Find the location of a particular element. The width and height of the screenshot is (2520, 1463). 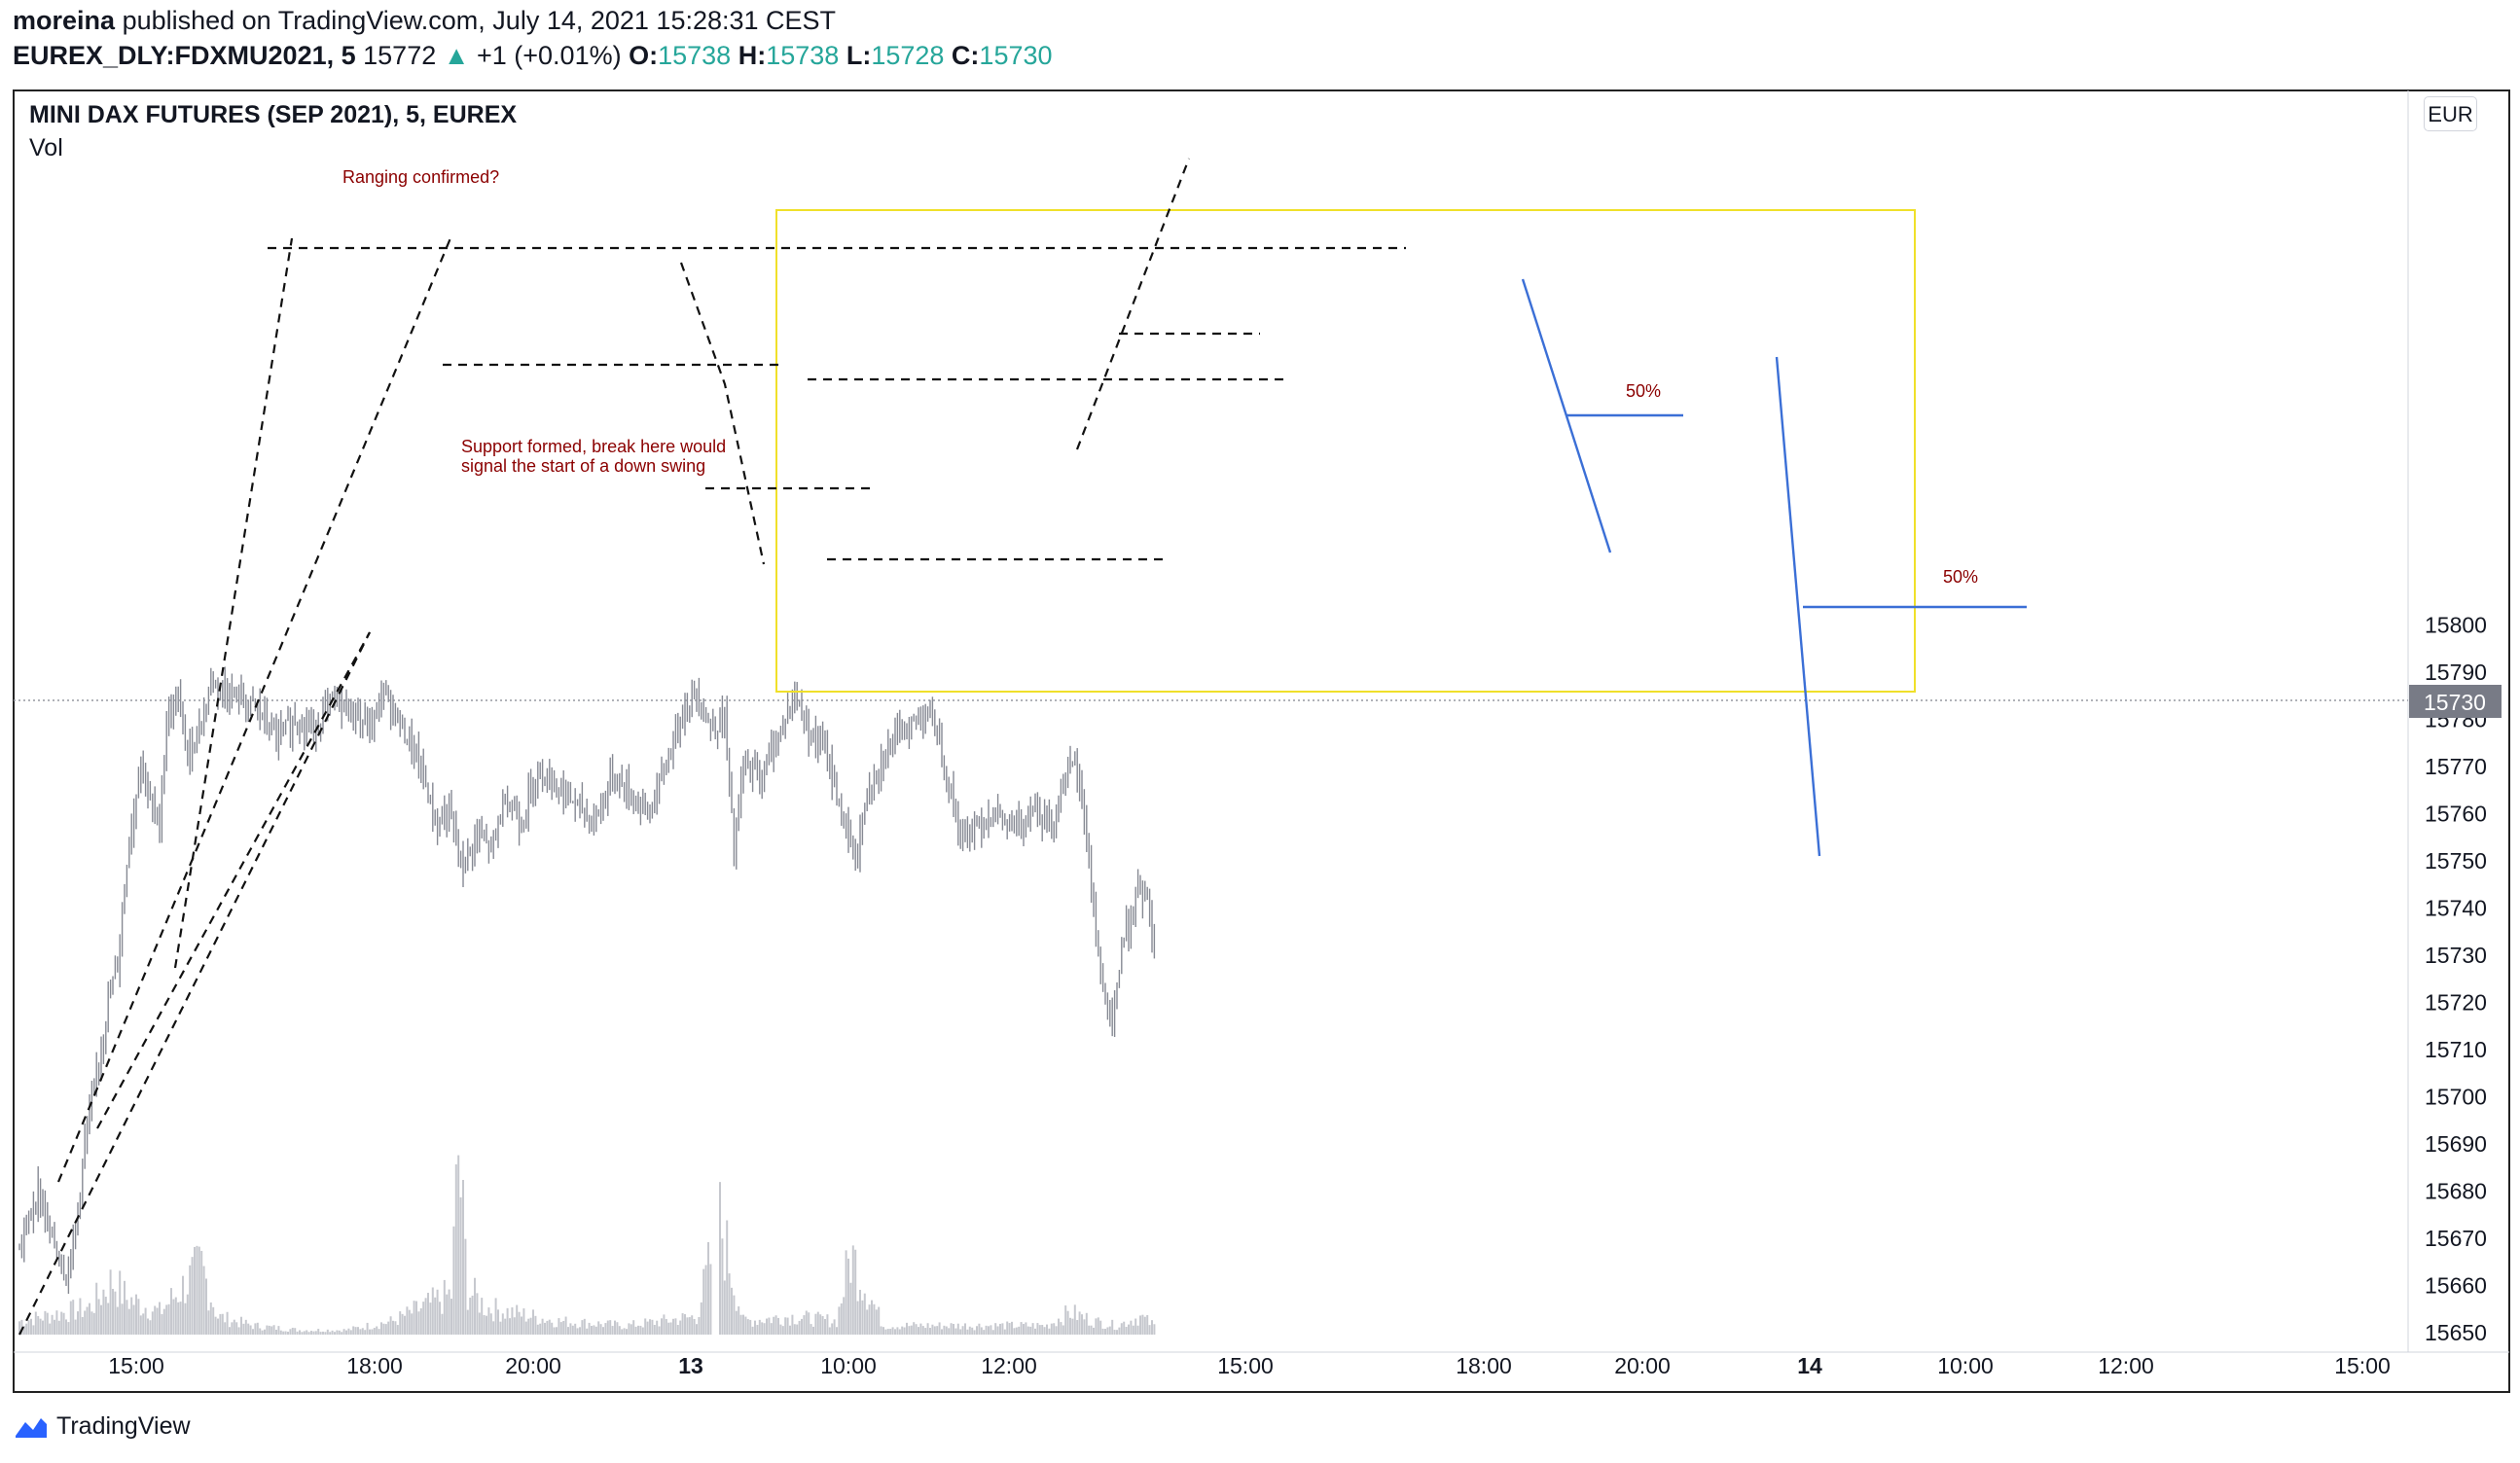

breakout-line is located at coordinates (1133, 304).